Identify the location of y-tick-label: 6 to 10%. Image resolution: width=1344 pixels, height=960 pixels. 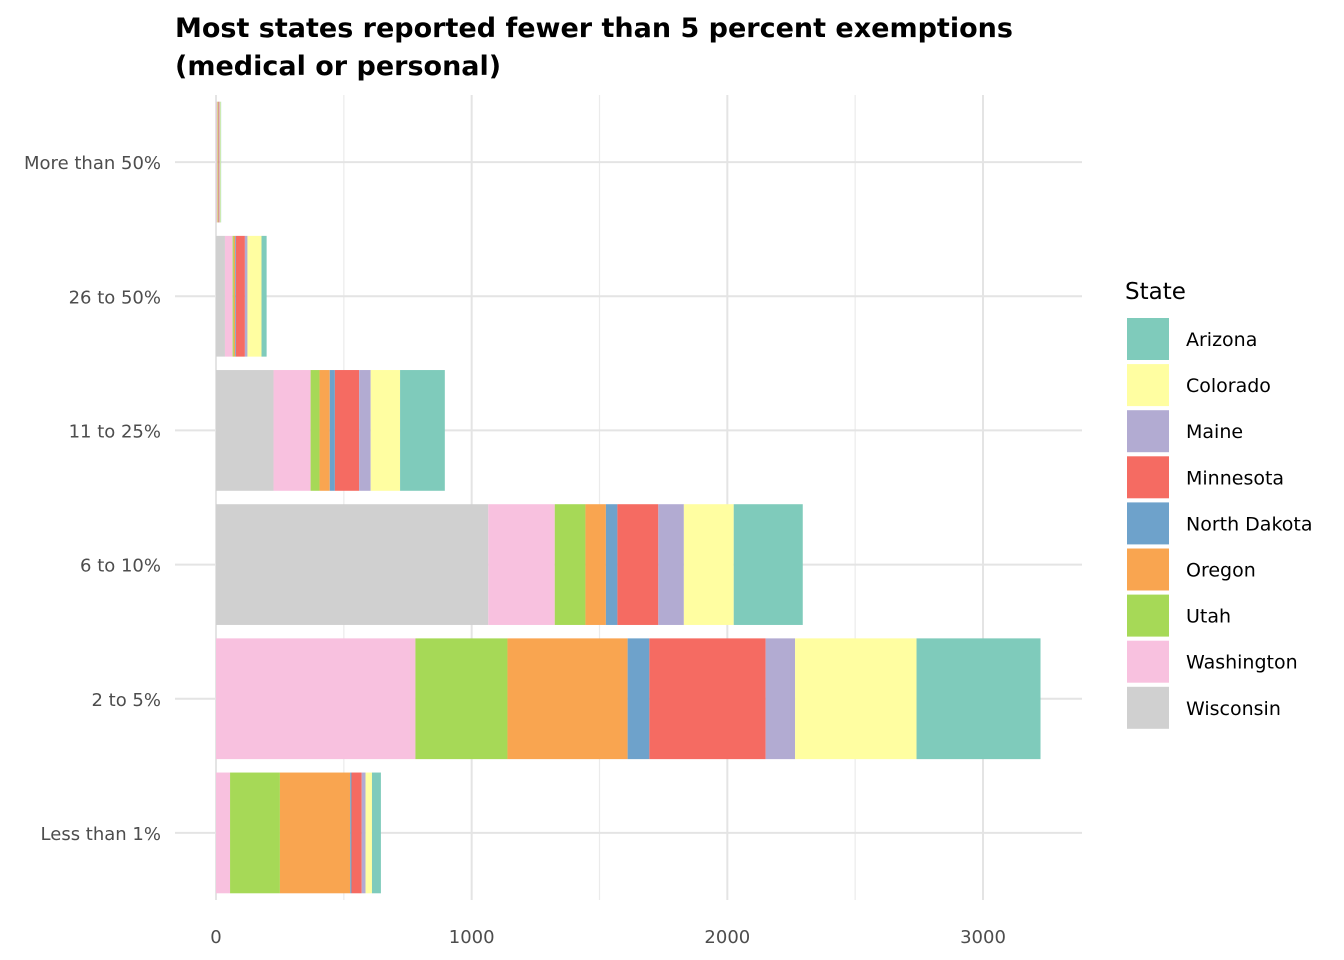
(120, 566).